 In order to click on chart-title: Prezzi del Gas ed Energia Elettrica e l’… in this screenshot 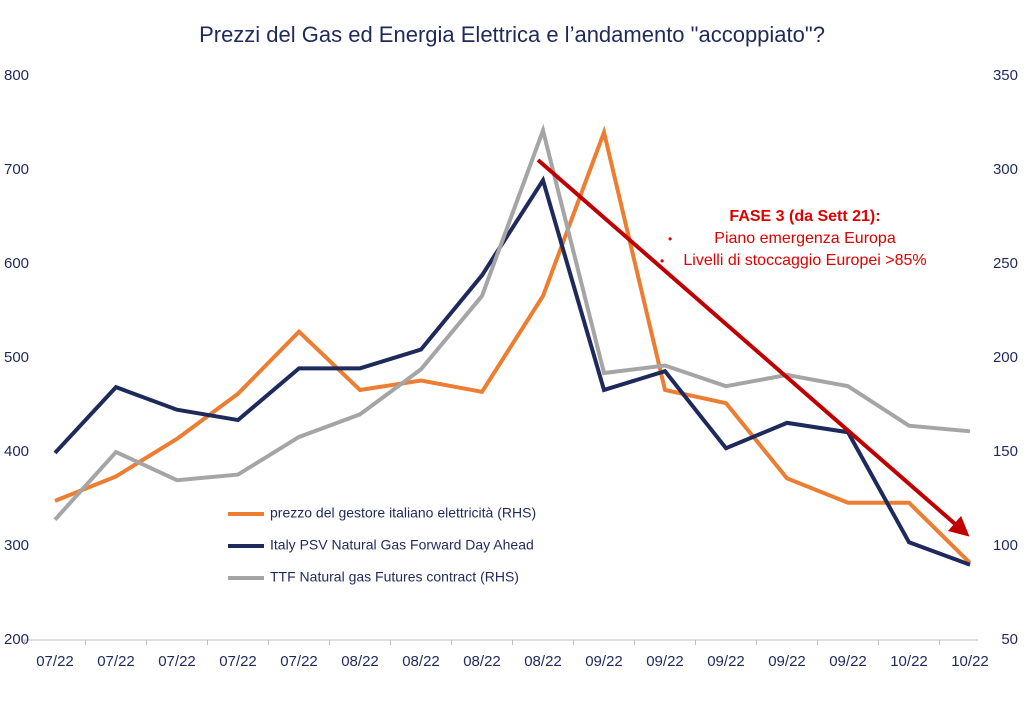, I will do `click(512, 34)`.